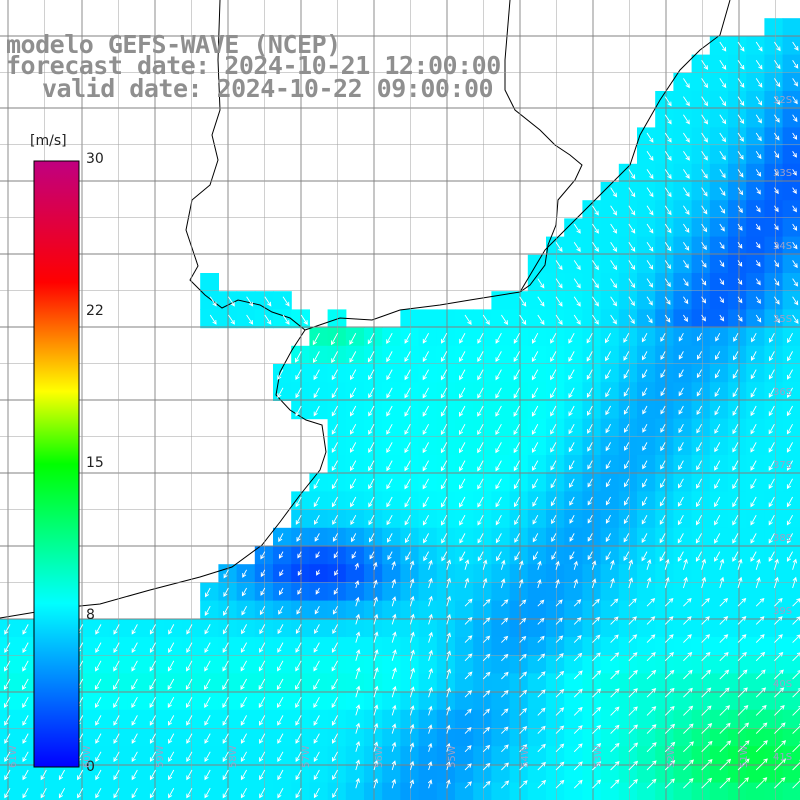 The image size is (800, 800). What do you see at coordinates (783, 684) in the screenshot?
I see `lat-label: 40S` at bounding box center [783, 684].